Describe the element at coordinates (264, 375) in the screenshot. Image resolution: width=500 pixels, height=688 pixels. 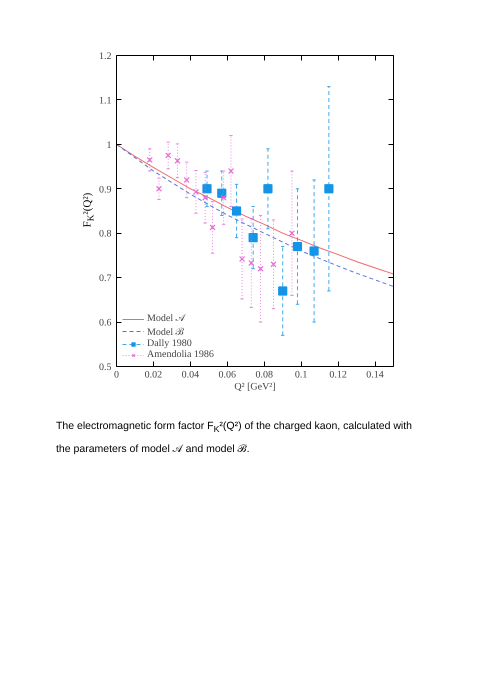
I see `x-tick-label: 0.08` at that location.